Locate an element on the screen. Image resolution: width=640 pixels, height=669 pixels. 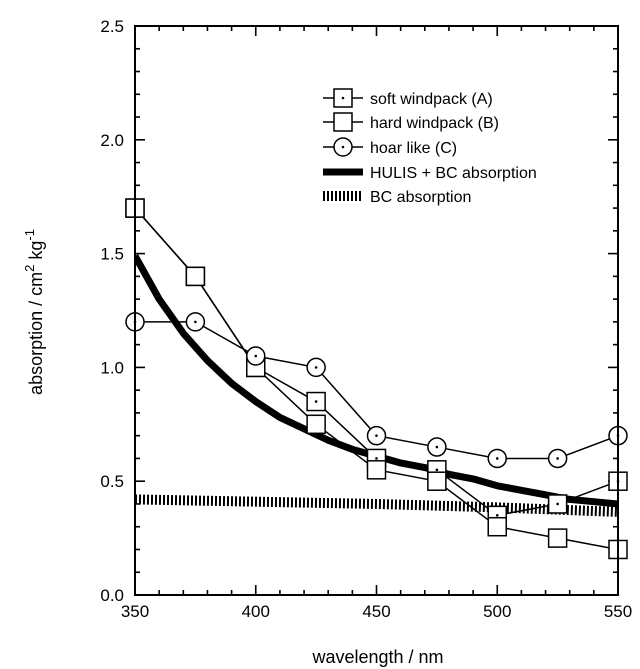
y-tick-label: 0.0 is located at coordinates (112, 595).